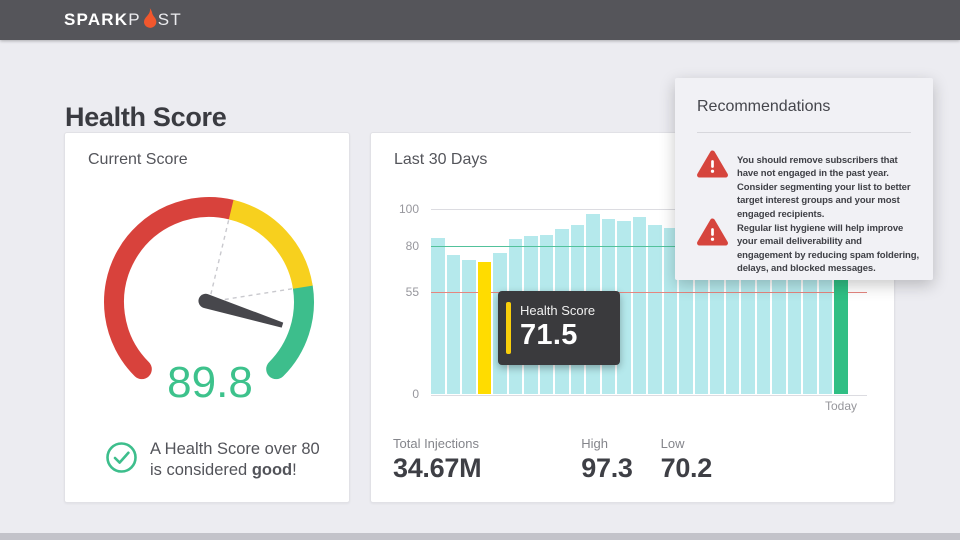 The width and height of the screenshot is (960, 540). What do you see at coordinates (549, 335) in the screenshot?
I see `tooltip-value: 71.5` at bounding box center [549, 335].